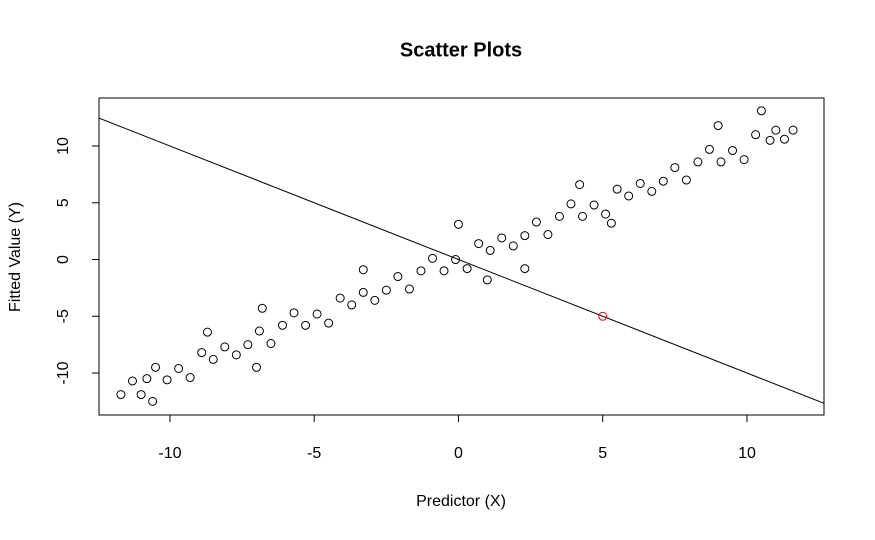 The height and width of the screenshot is (540, 875). Describe the element at coordinates (461, 50) in the screenshot. I see `chart-title: Scatter Plots` at that location.